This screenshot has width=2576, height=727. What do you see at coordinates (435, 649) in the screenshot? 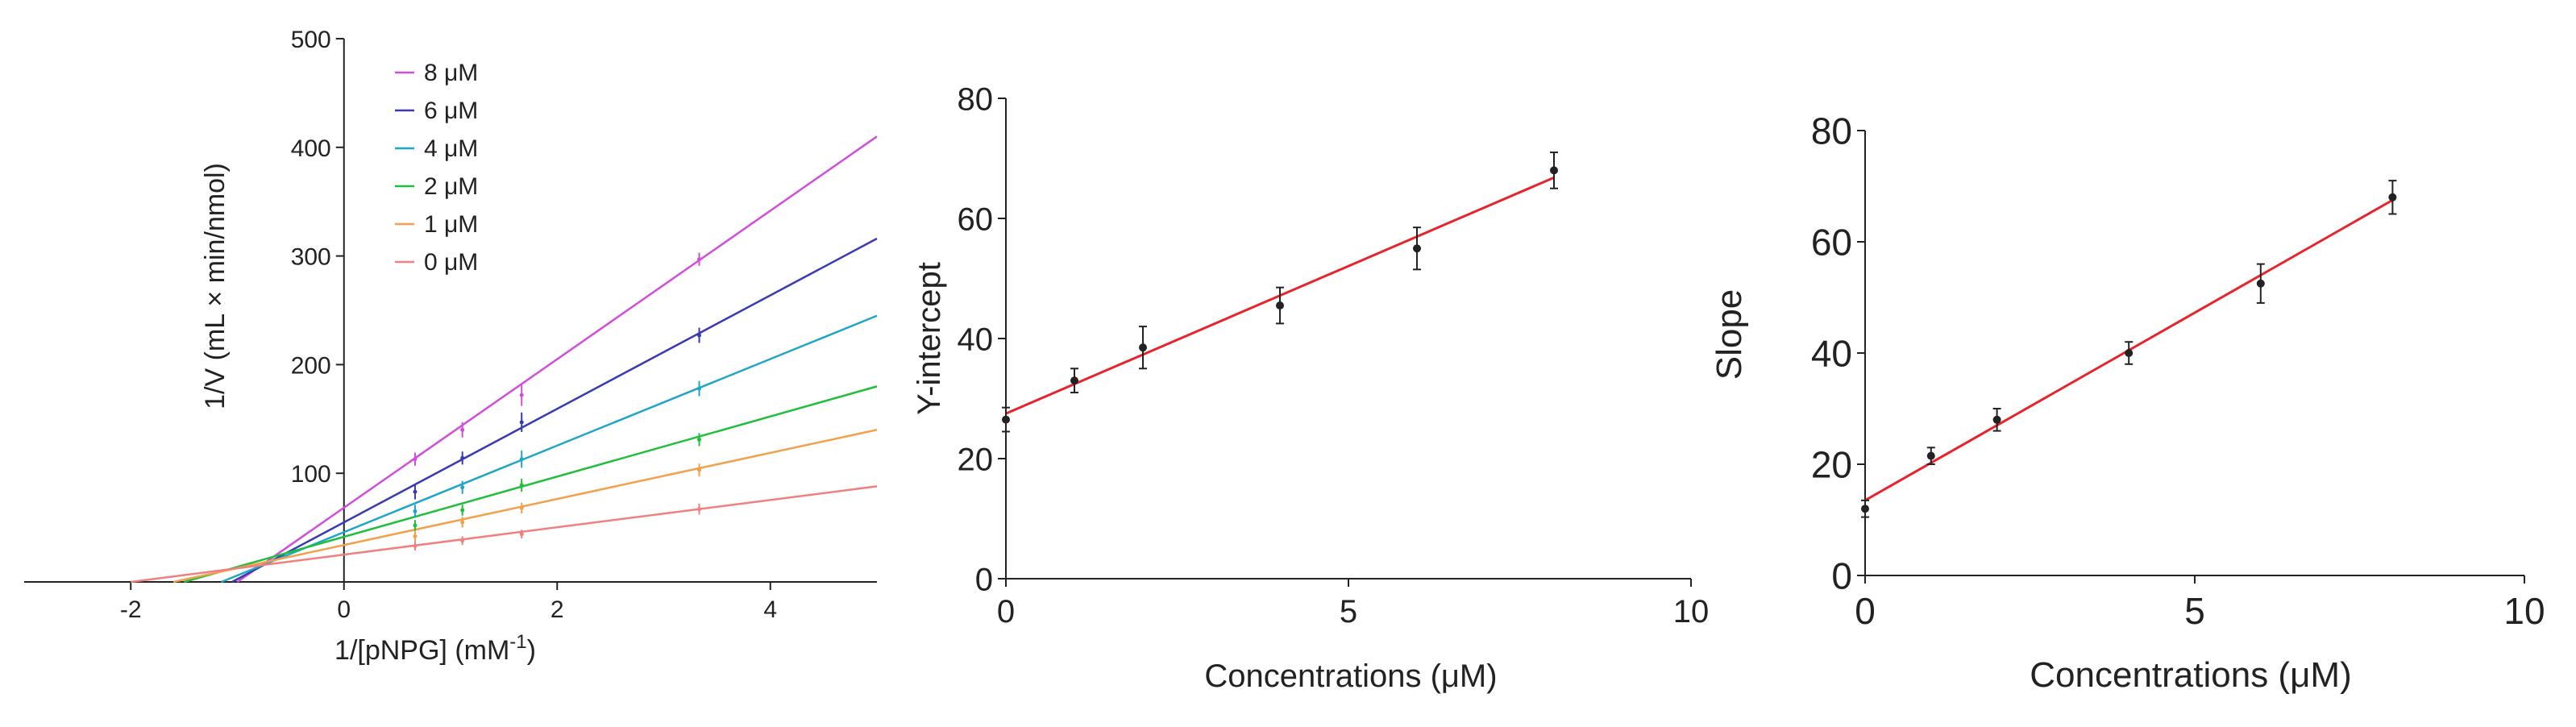
I see `x-axis-label: 1/[pNPG] (mM-1)` at bounding box center [435, 649].